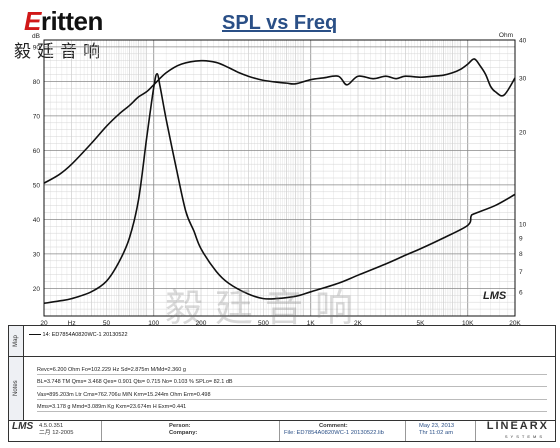 The image size is (560, 448). What do you see at coordinates (37, 185) in the screenshot?
I see `y-left-tick-3: 50` at bounding box center [37, 185].